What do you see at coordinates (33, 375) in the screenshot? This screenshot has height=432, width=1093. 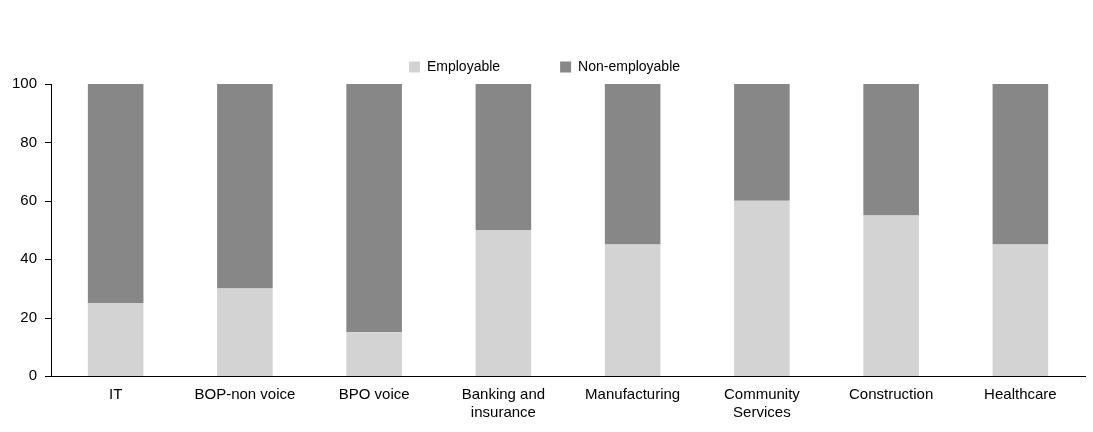 I see `y-tick-label: 0` at bounding box center [33, 375].